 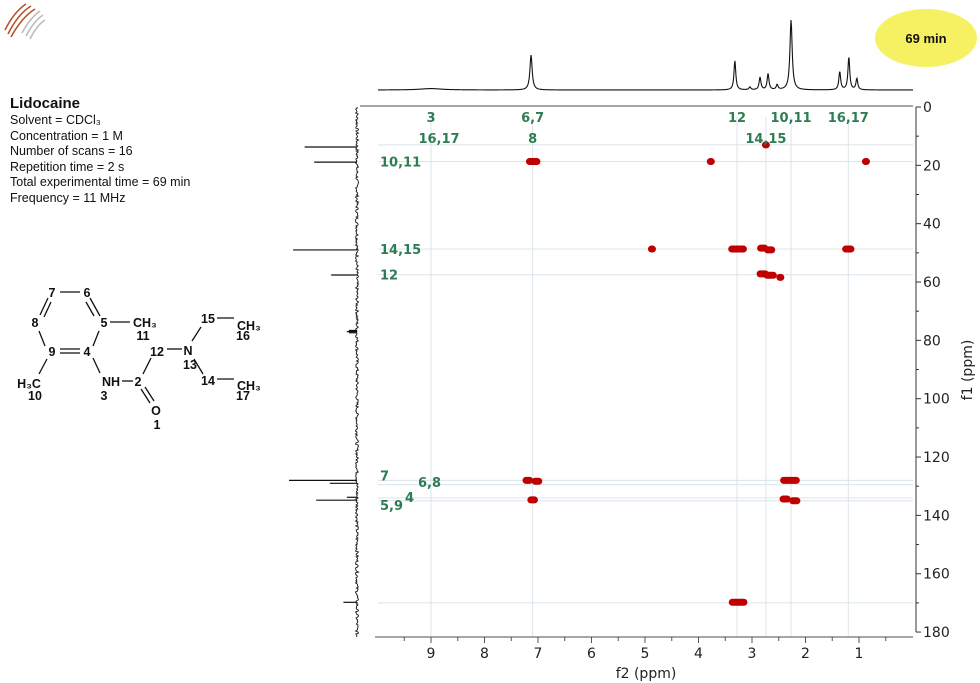 I want to click on logo-icon, so click(x=25, y=21).